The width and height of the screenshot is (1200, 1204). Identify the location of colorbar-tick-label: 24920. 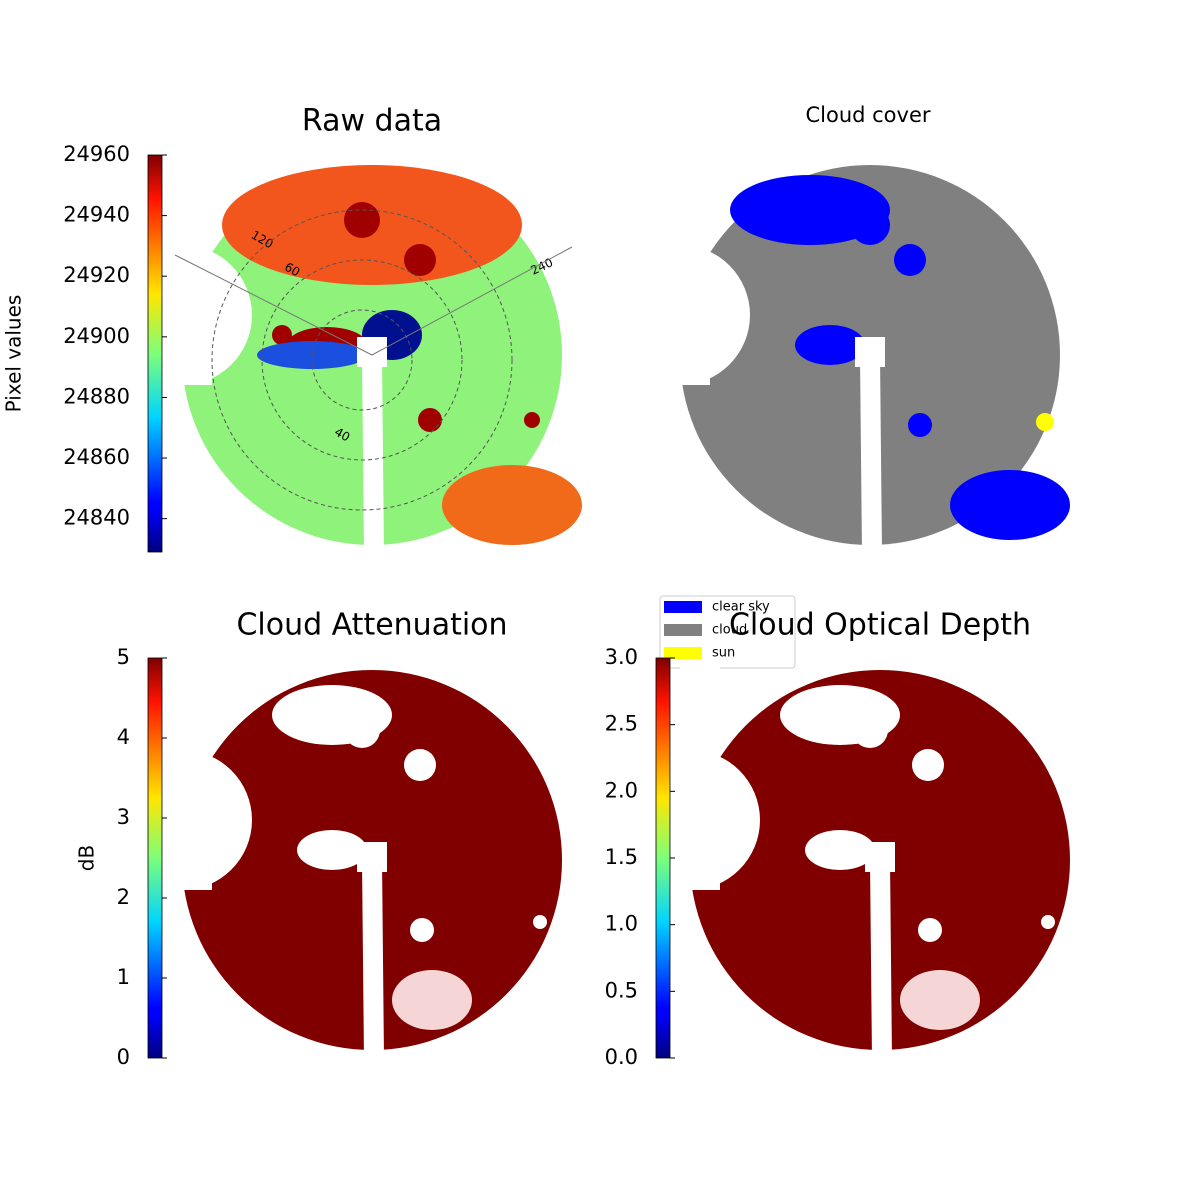
(96, 275).